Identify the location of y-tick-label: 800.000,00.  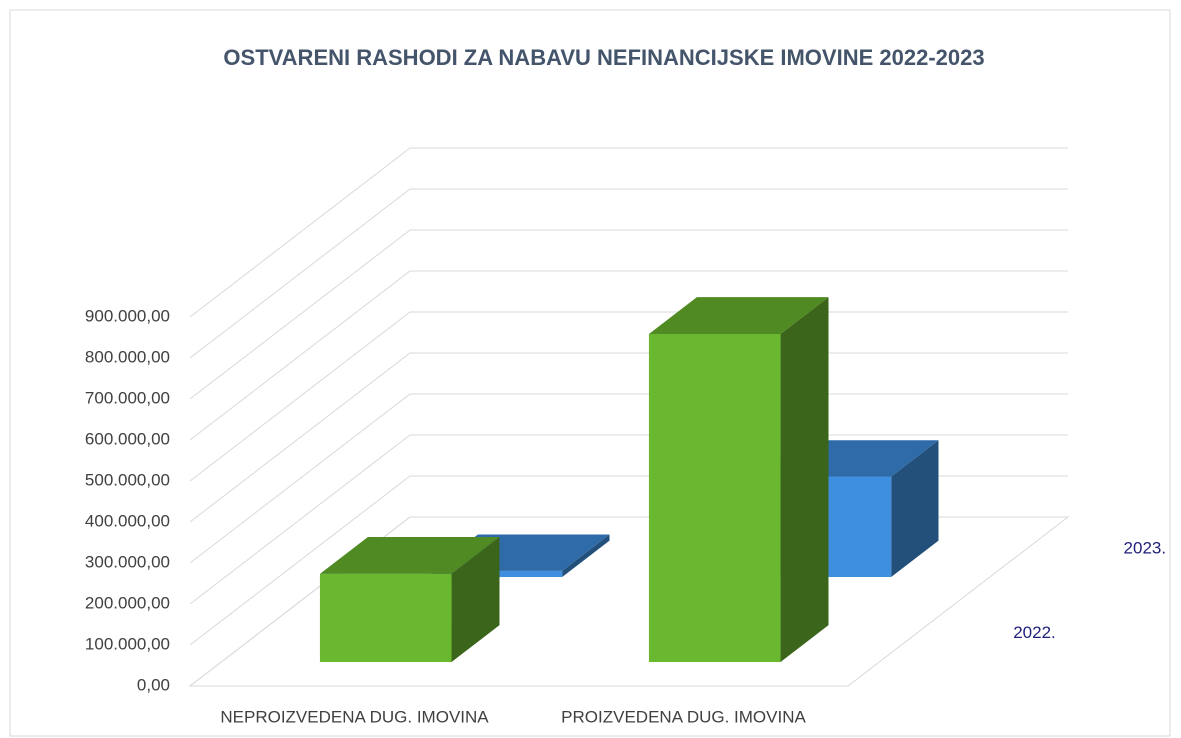
(127, 356).